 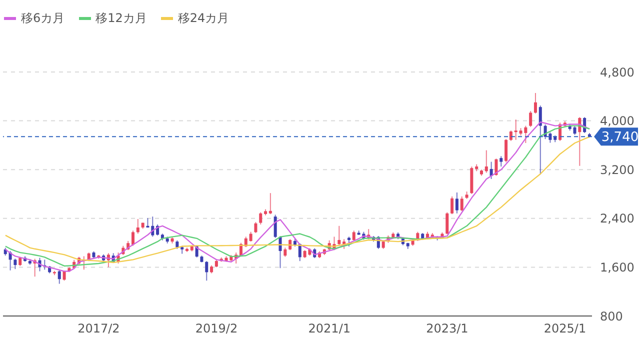 I want to click on y-tick-label: 800, so click(x=611, y=316).